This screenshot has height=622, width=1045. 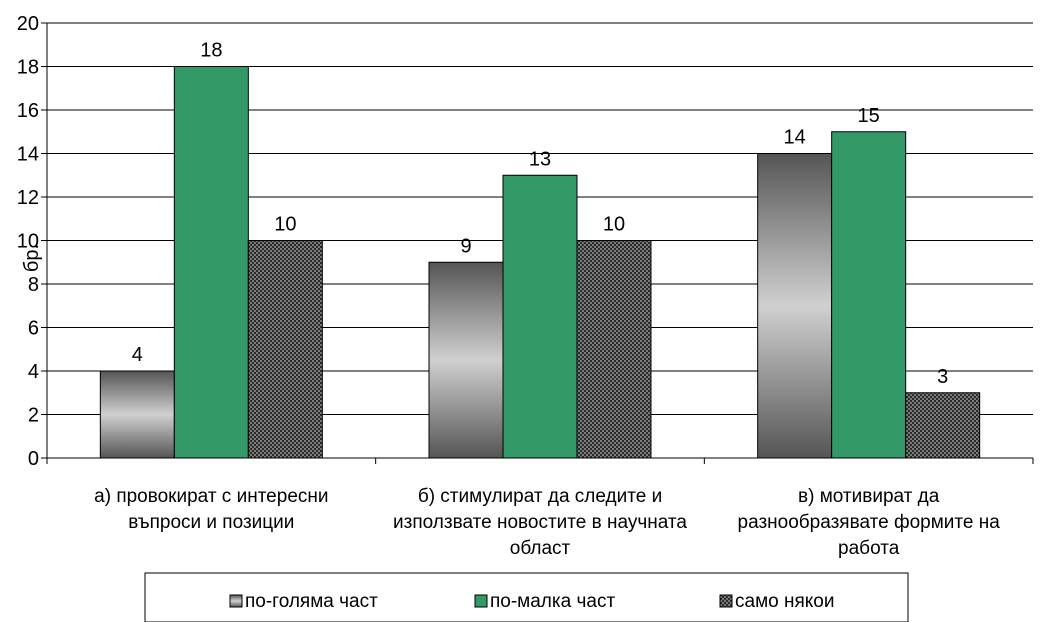 I want to click on data-label: 14, so click(x=795, y=138).